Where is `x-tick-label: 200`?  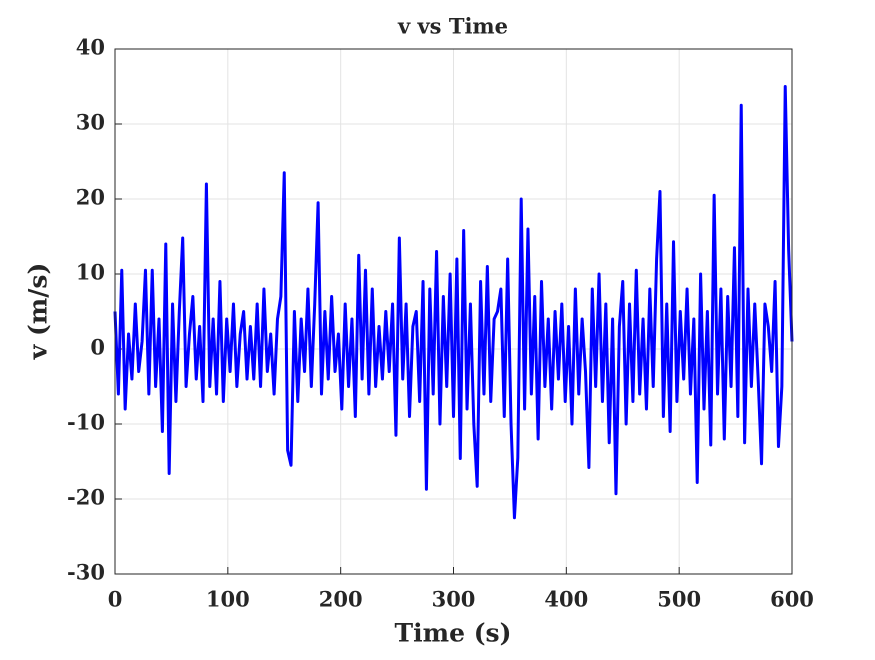
x-tick-label: 200 is located at coordinates (341, 599).